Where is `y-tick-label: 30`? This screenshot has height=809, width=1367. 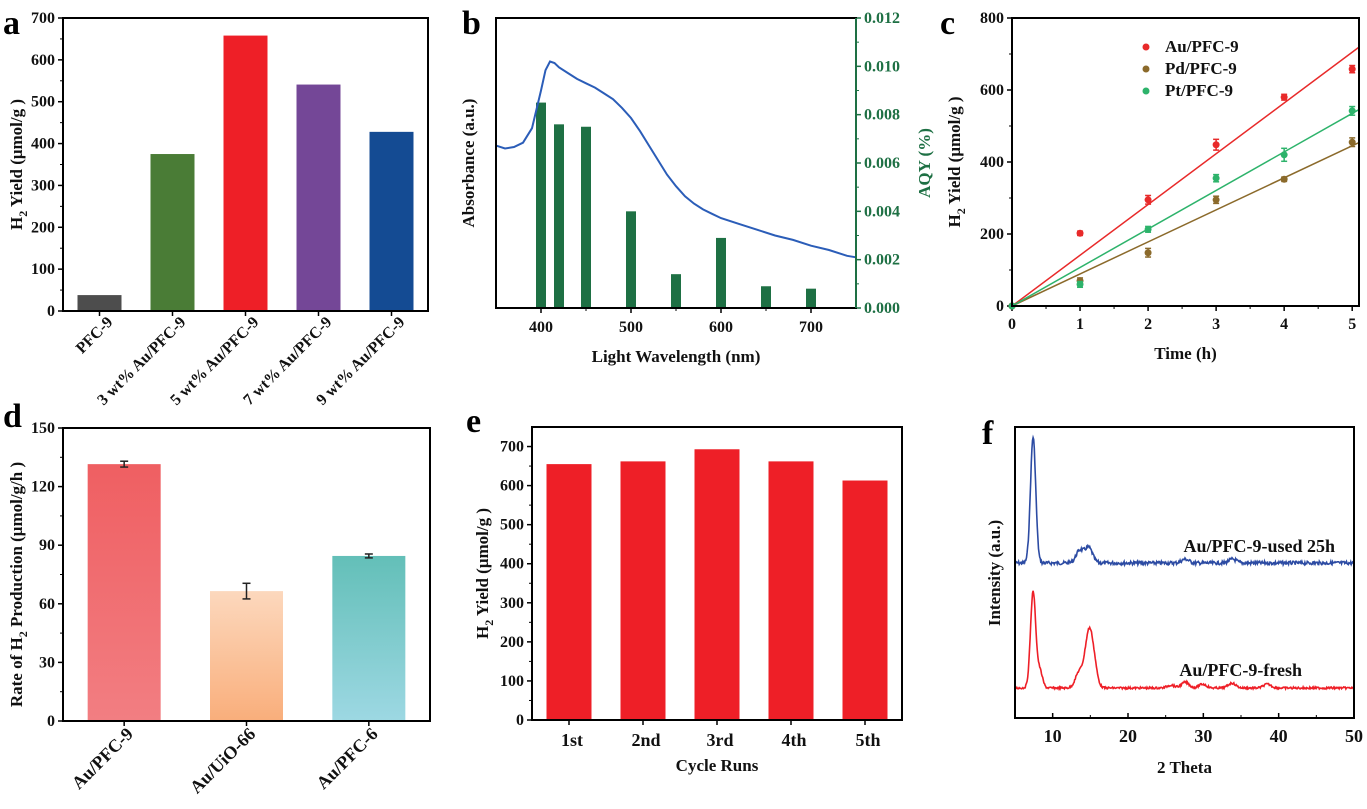
y-tick-label: 30 is located at coordinates (47, 662).